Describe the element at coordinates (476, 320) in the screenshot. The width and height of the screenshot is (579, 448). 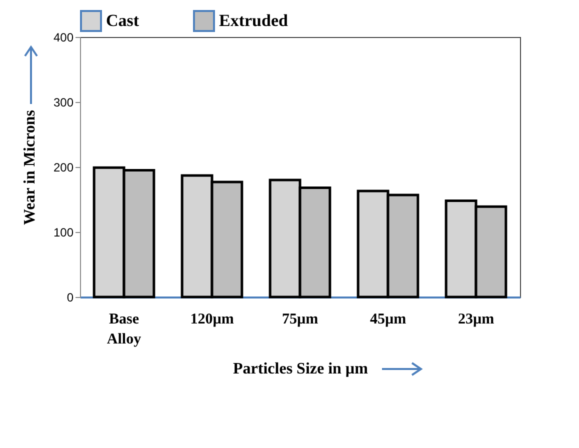
I see `x-tick-label: 23µm` at that location.